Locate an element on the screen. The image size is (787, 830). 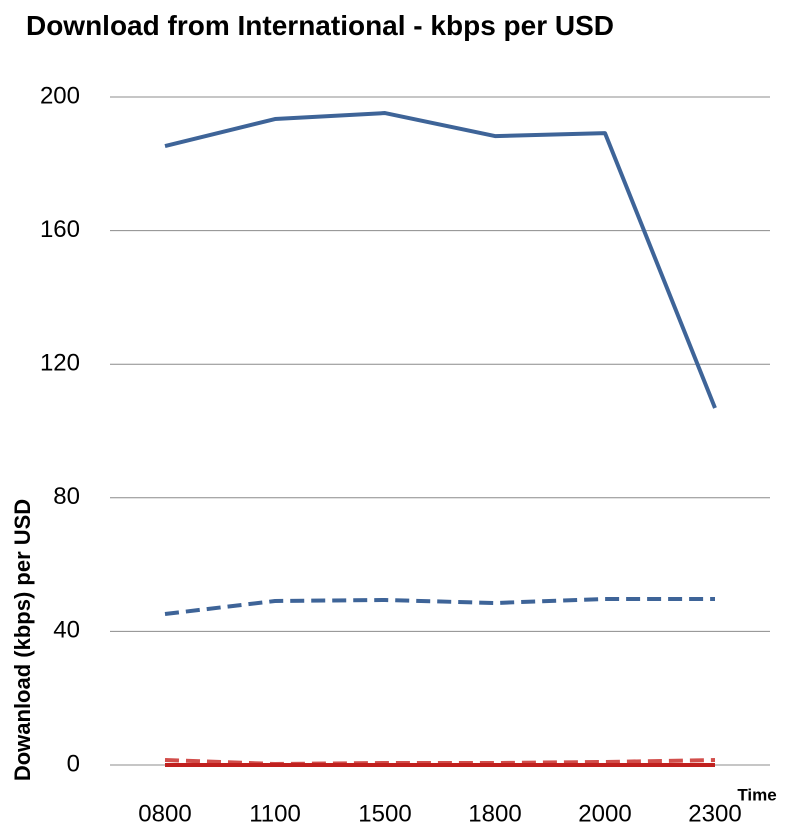
x-tick-label: 2300 is located at coordinates (714, 813).